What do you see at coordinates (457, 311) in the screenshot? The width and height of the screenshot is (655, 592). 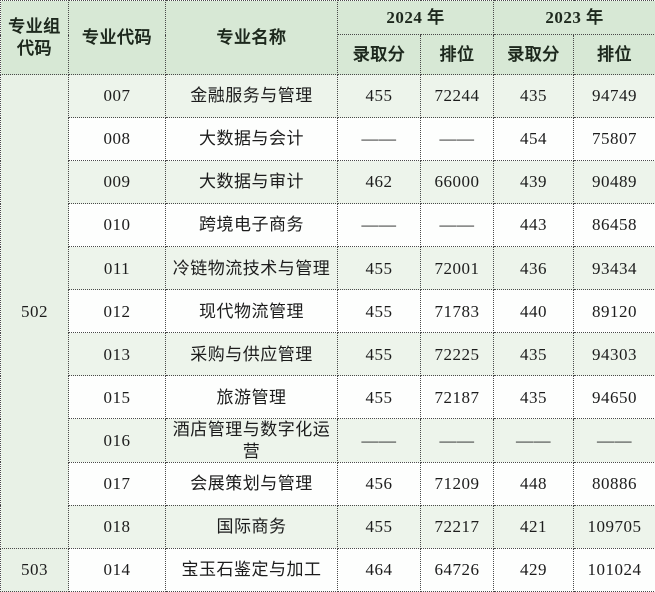 I see `rank-2024-cell: 71783` at bounding box center [457, 311].